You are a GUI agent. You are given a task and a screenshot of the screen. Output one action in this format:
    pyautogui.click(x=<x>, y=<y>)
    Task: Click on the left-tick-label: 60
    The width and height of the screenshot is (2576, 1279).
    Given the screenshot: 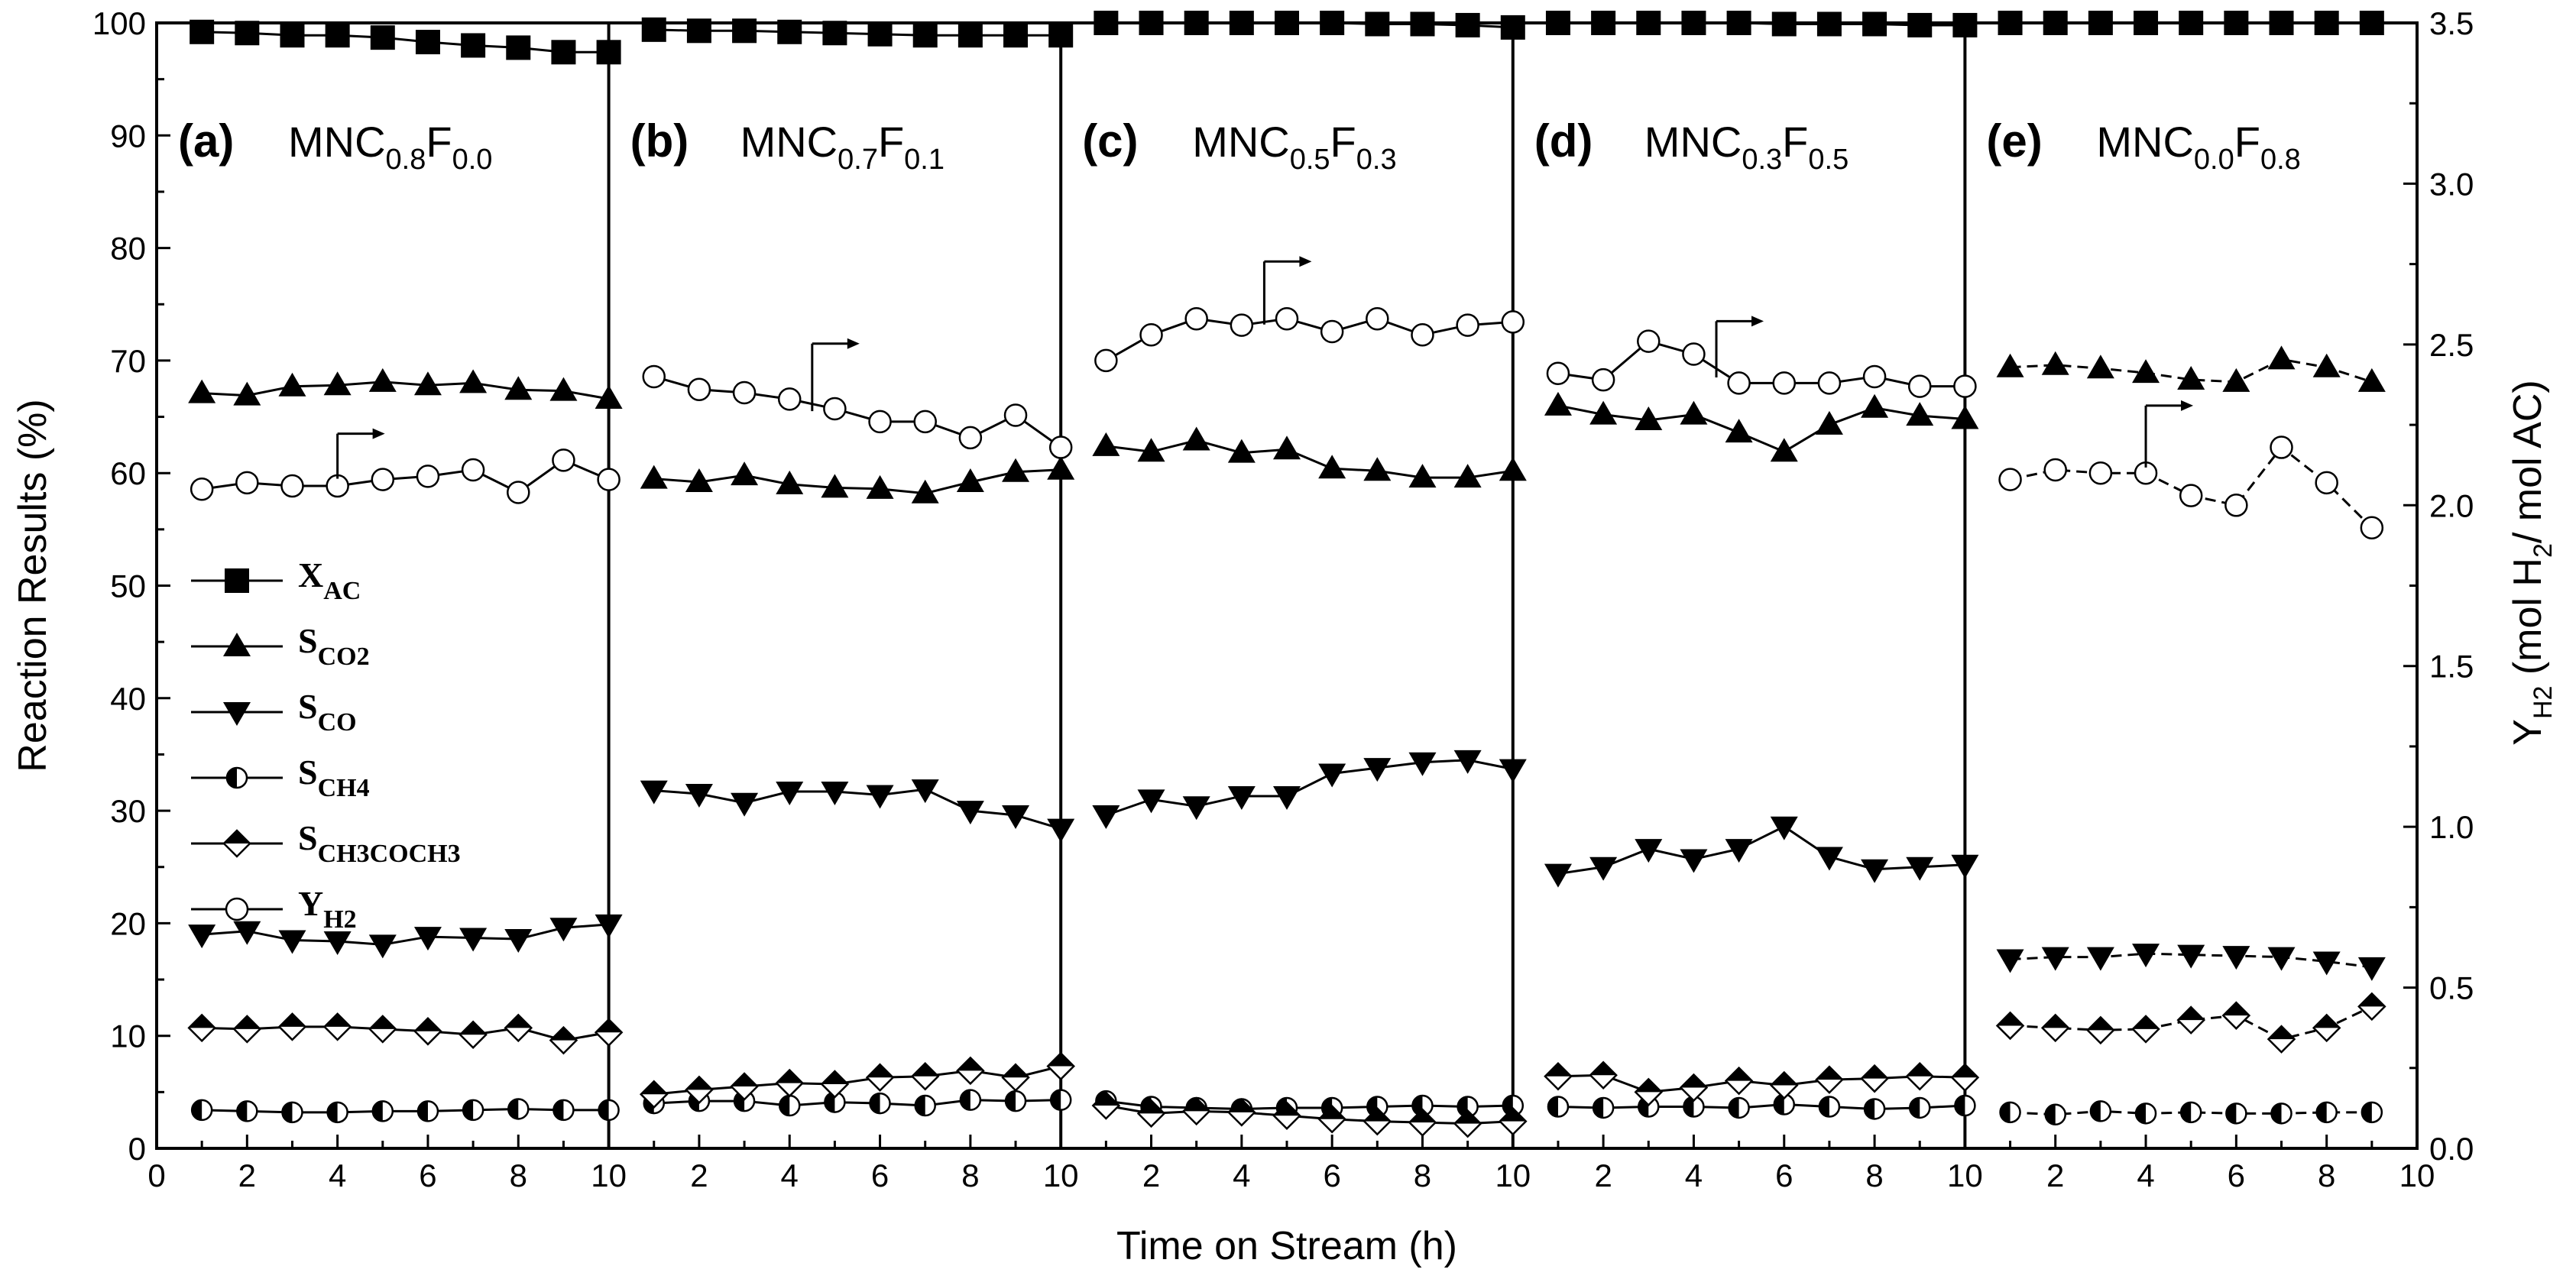 What is the action you would take?
    pyautogui.click(x=128, y=473)
    